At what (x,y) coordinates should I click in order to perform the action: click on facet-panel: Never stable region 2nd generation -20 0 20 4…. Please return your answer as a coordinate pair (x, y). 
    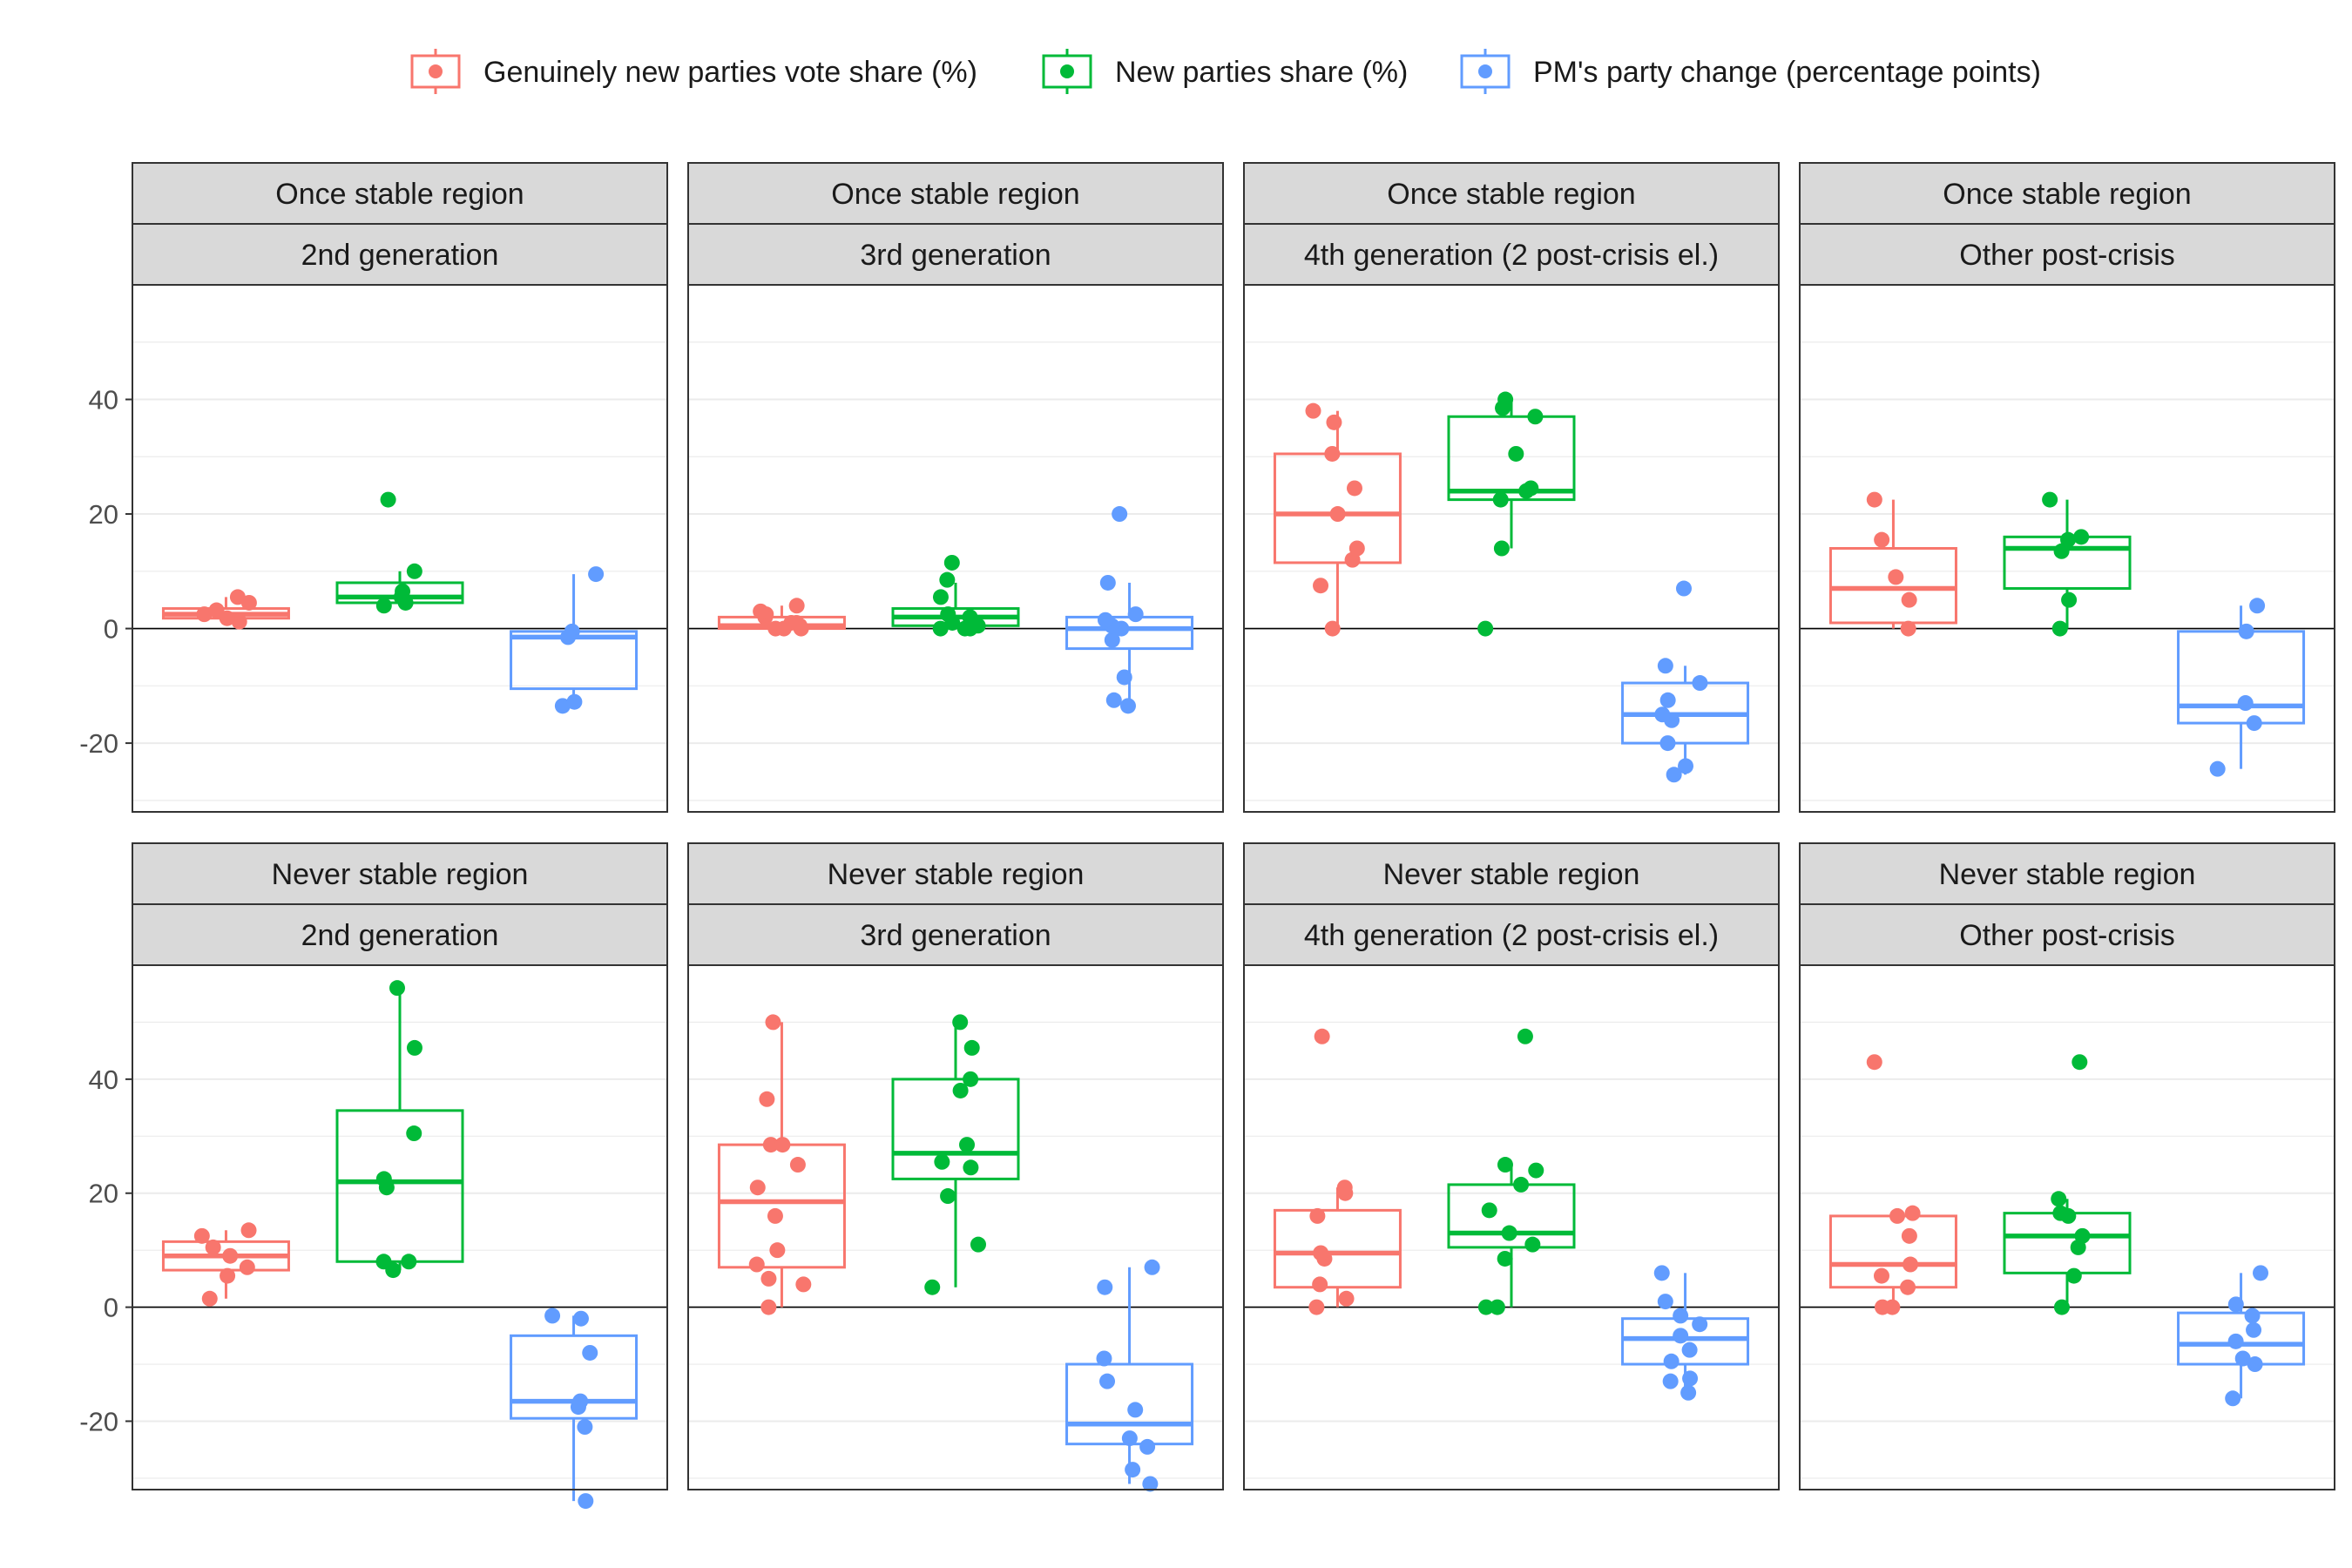
    Looking at the image, I should click on (373, 1176).